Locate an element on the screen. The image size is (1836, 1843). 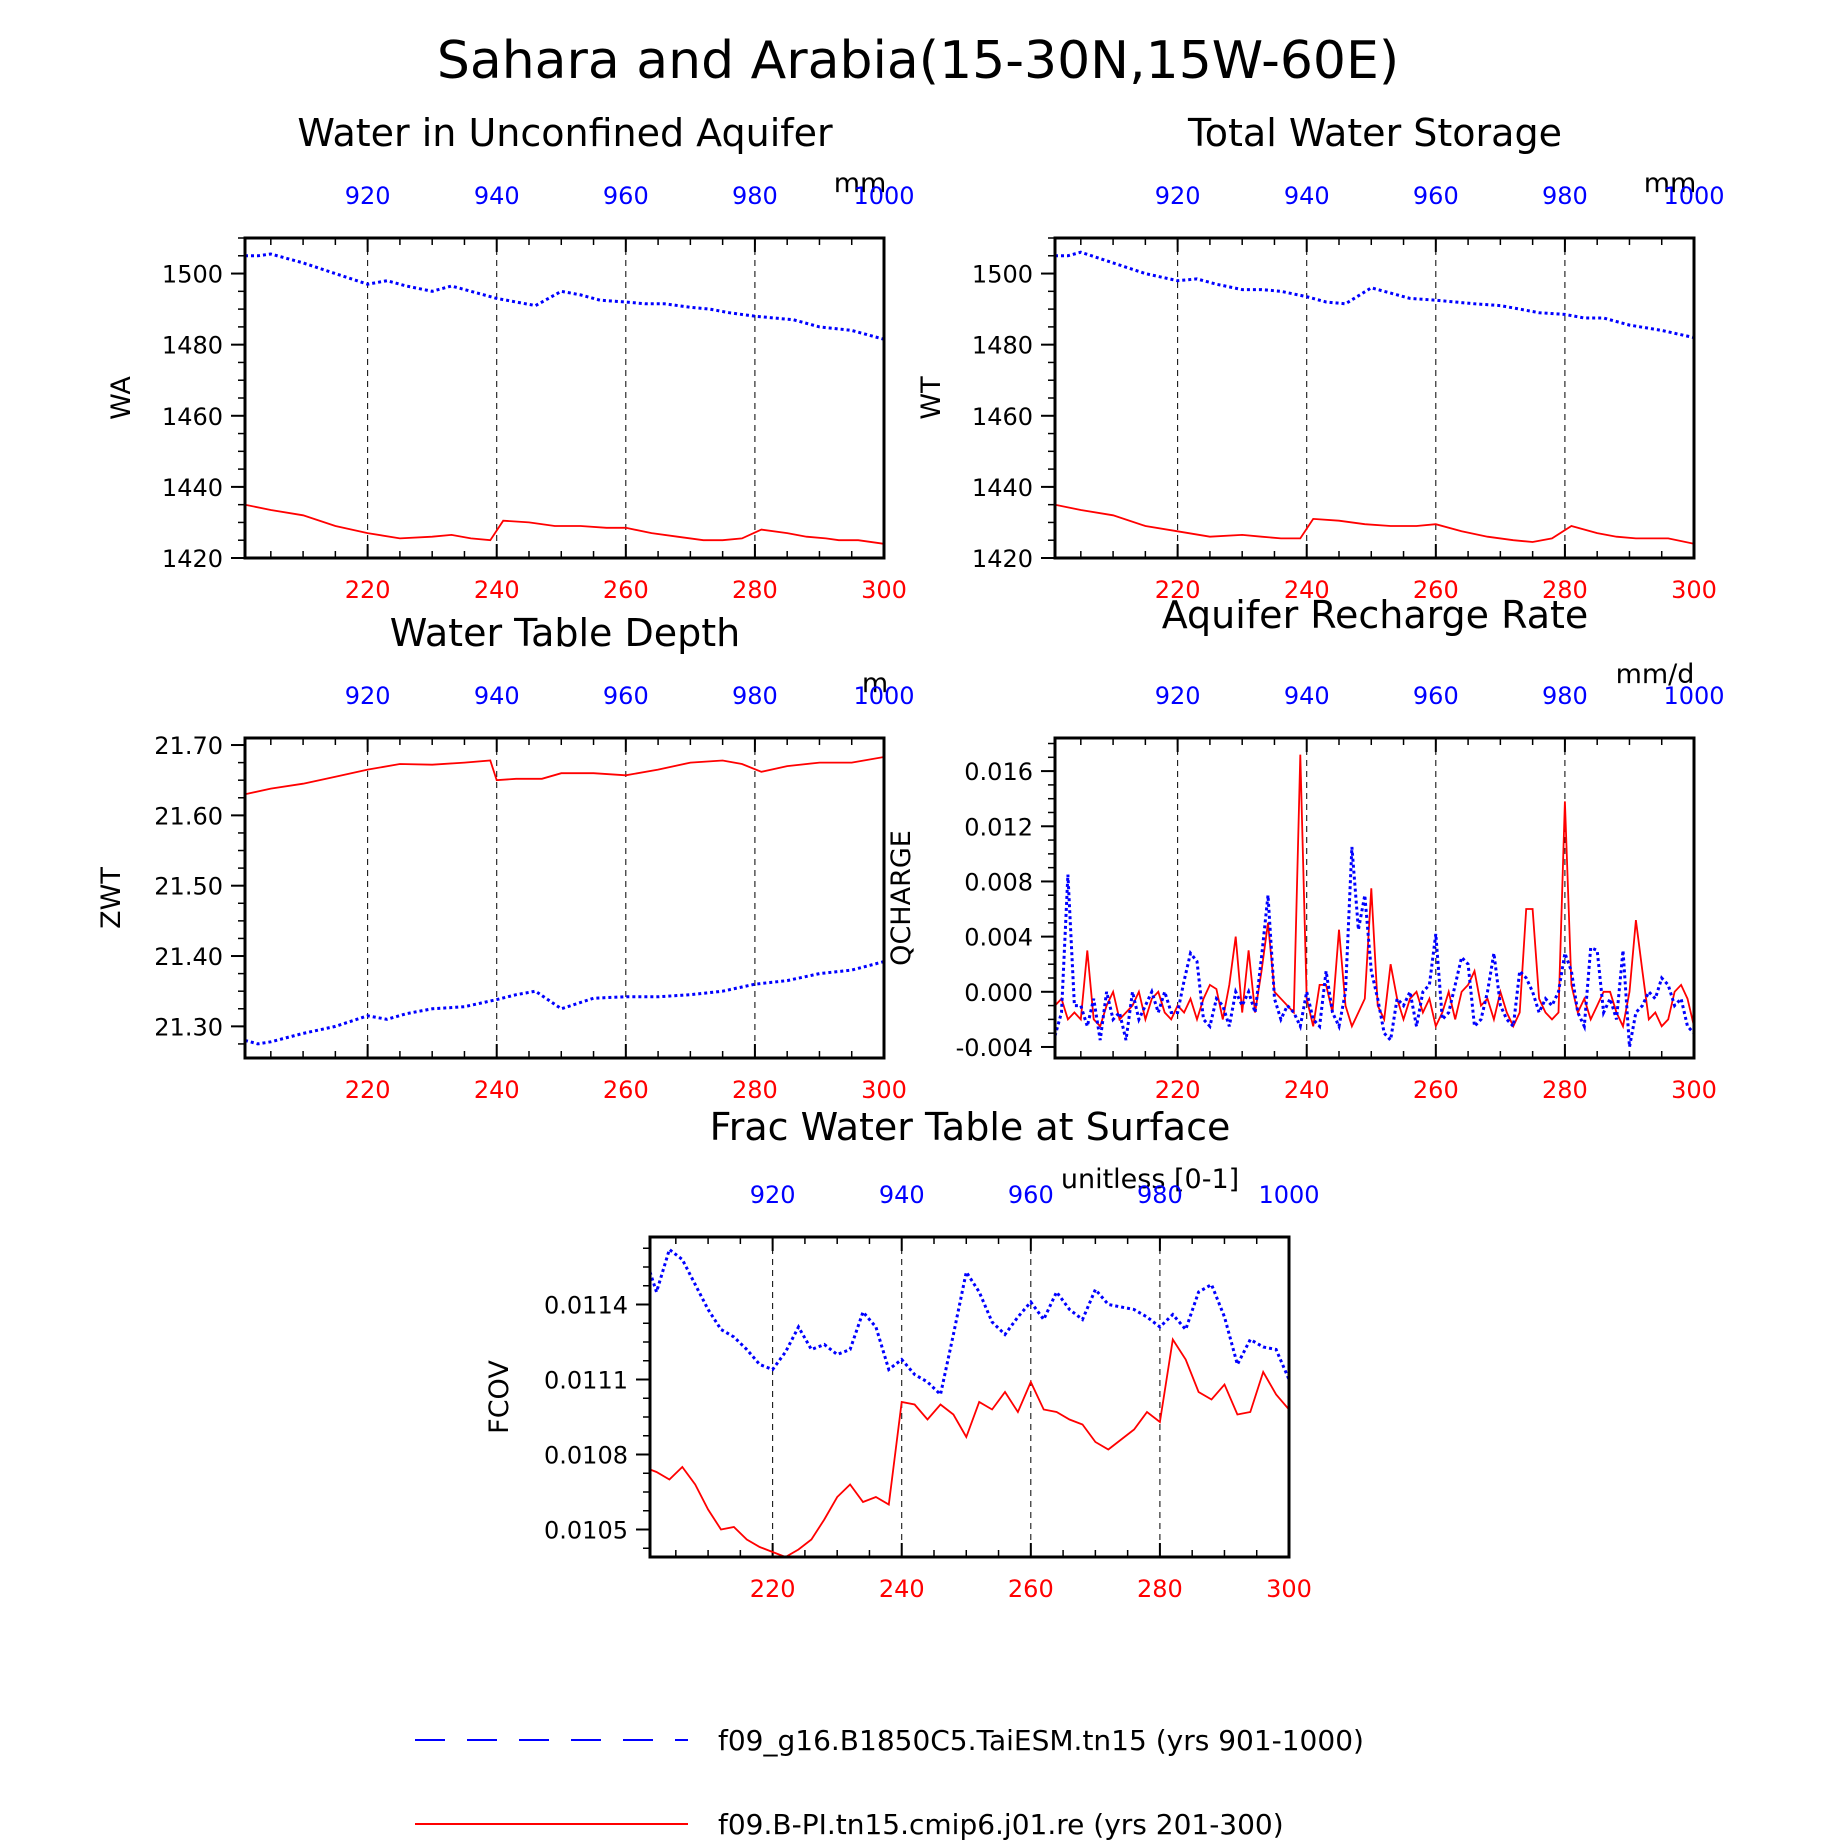
zwt-xtick-label-bottom: 240 is located at coordinates (497, 1090).